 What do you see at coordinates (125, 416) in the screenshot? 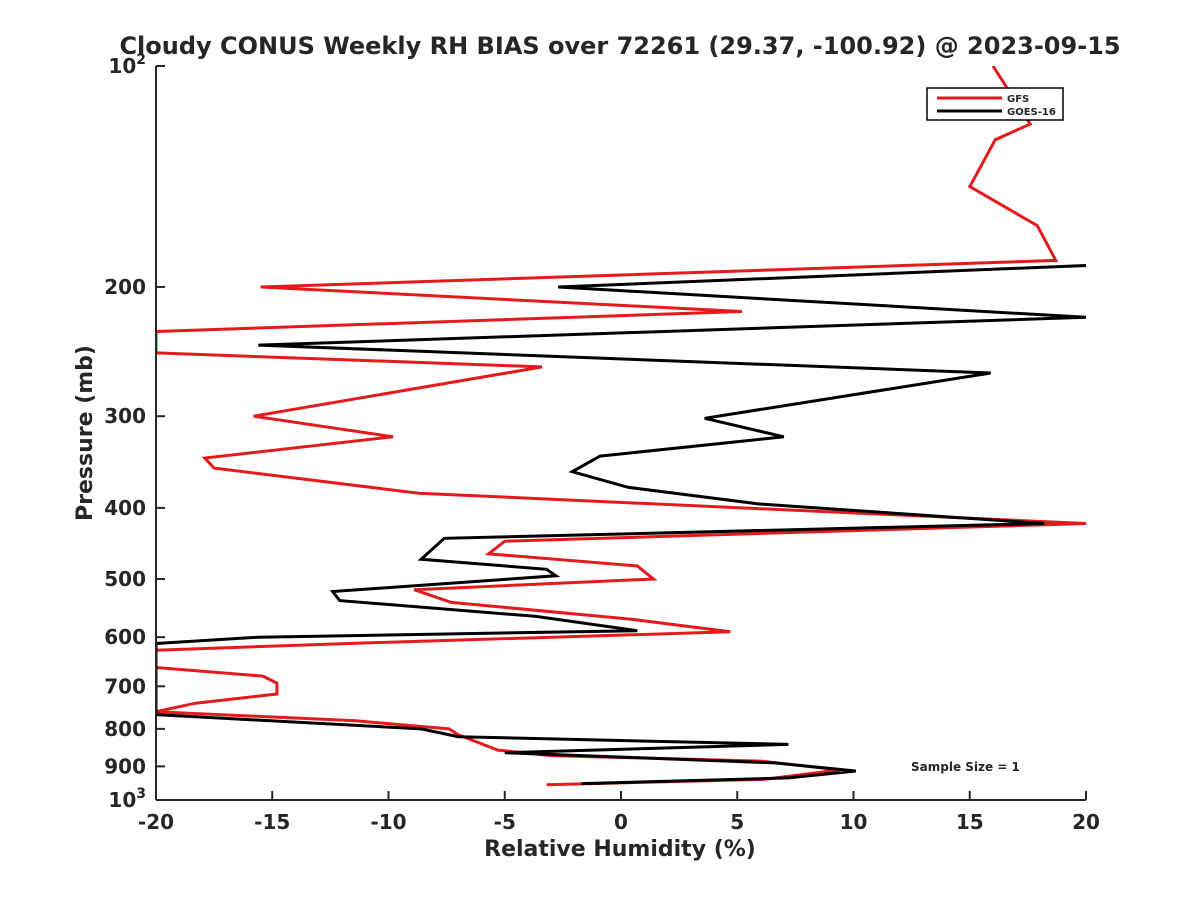
I see `y-tick-label: 300` at bounding box center [125, 416].